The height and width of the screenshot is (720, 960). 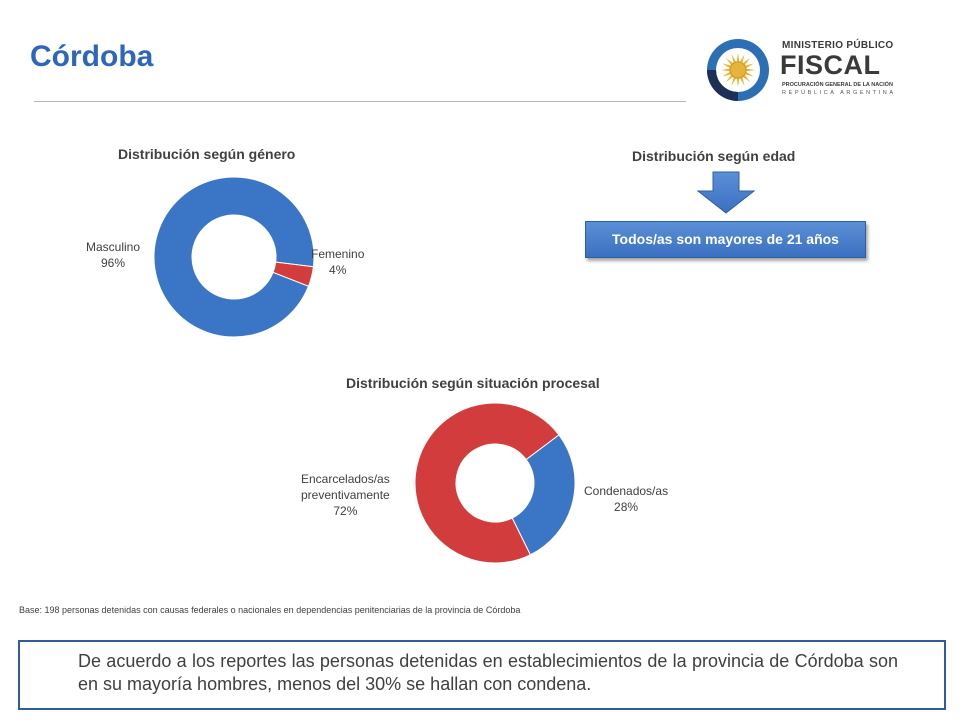 What do you see at coordinates (473, 383) in the screenshot?
I see `chart-title-situacion: Distribución según situación procesal` at bounding box center [473, 383].